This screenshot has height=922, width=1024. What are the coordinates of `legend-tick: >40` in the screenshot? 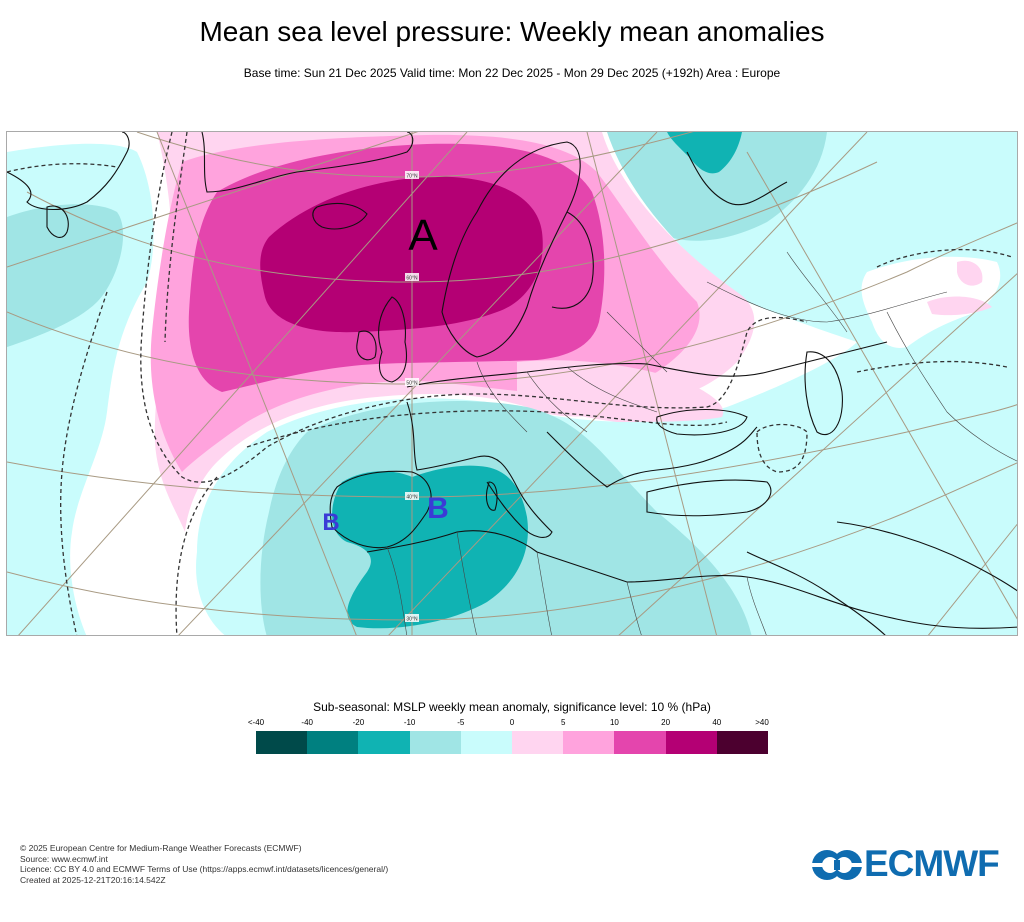 It's located at (762, 722).